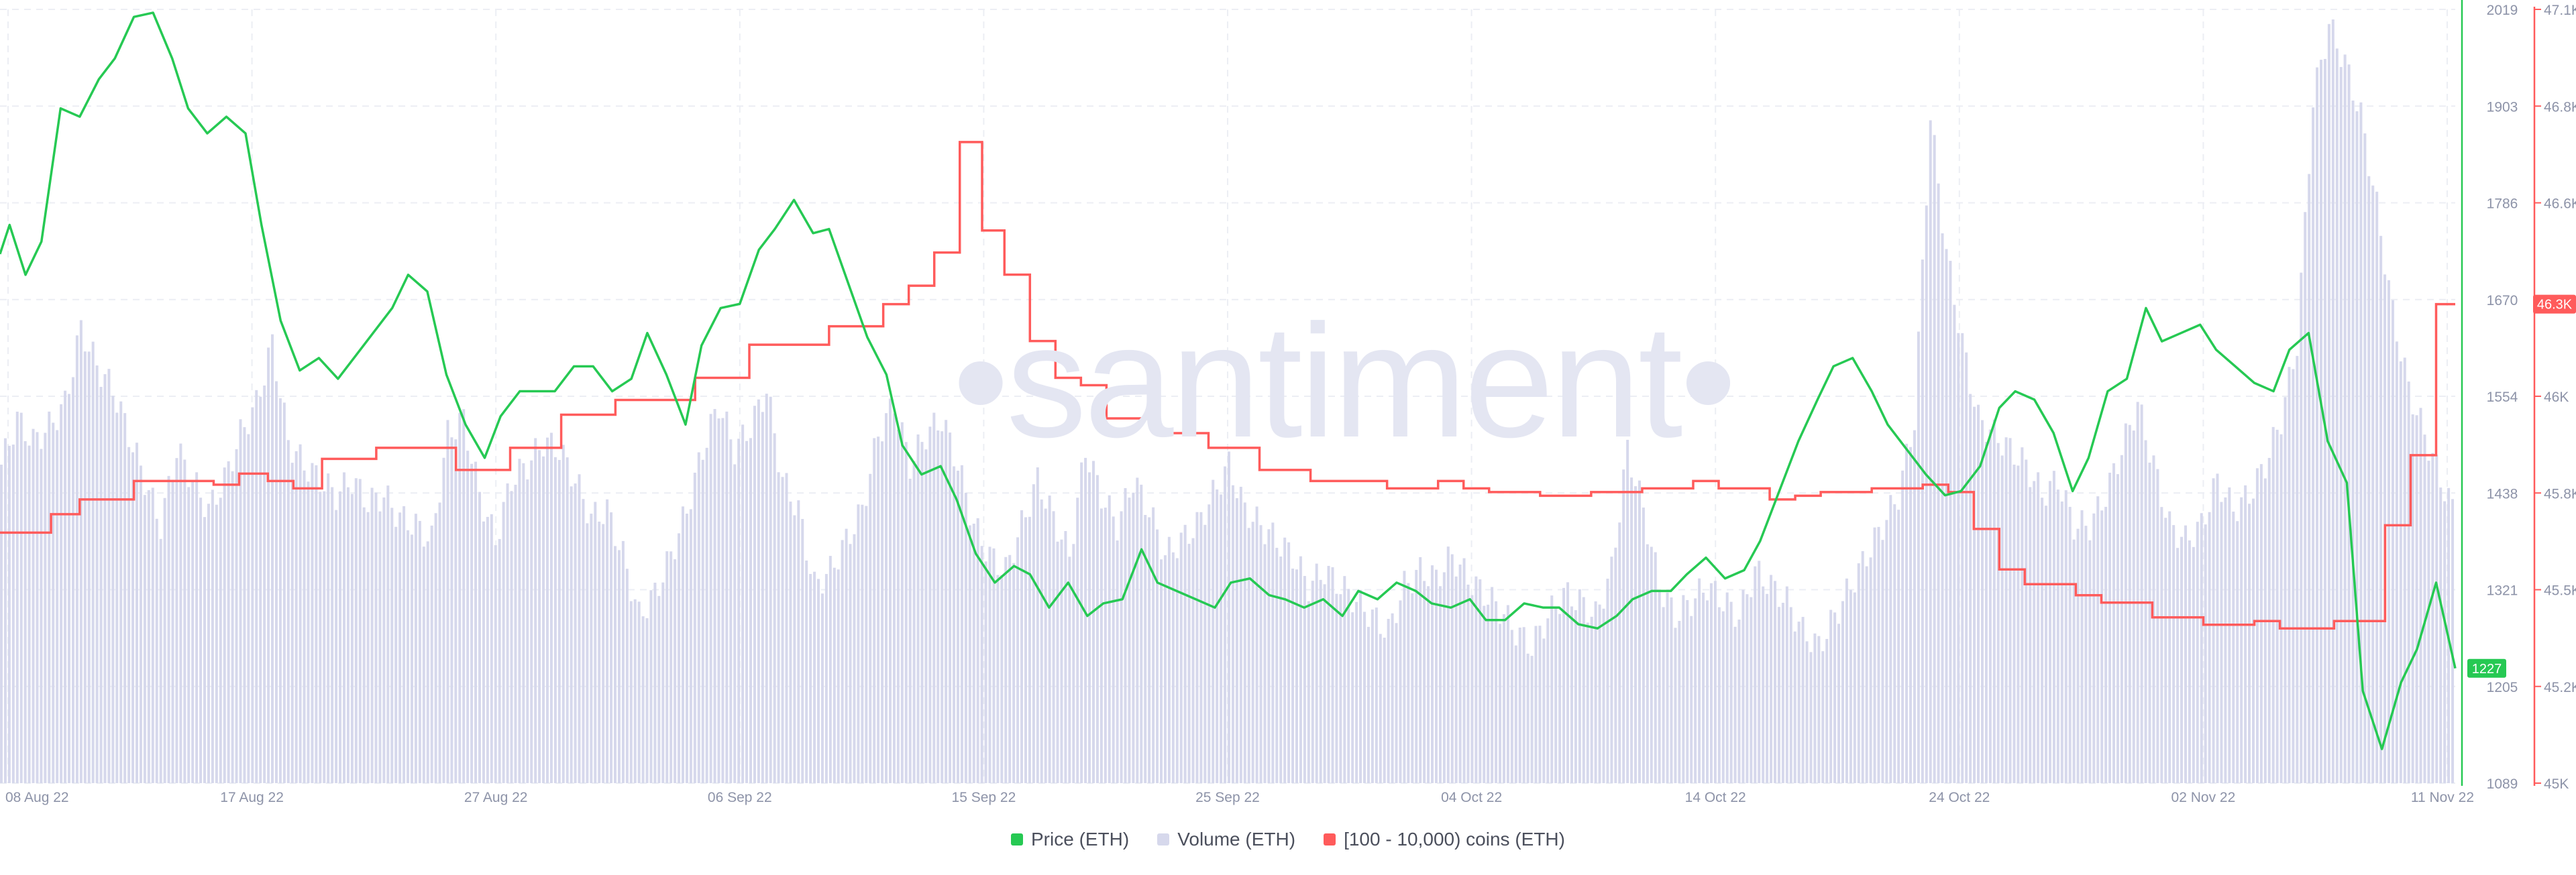  Describe the element at coordinates (1959, 797) in the screenshot. I see `x-axis-tick: 24 Oct 22` at that location.